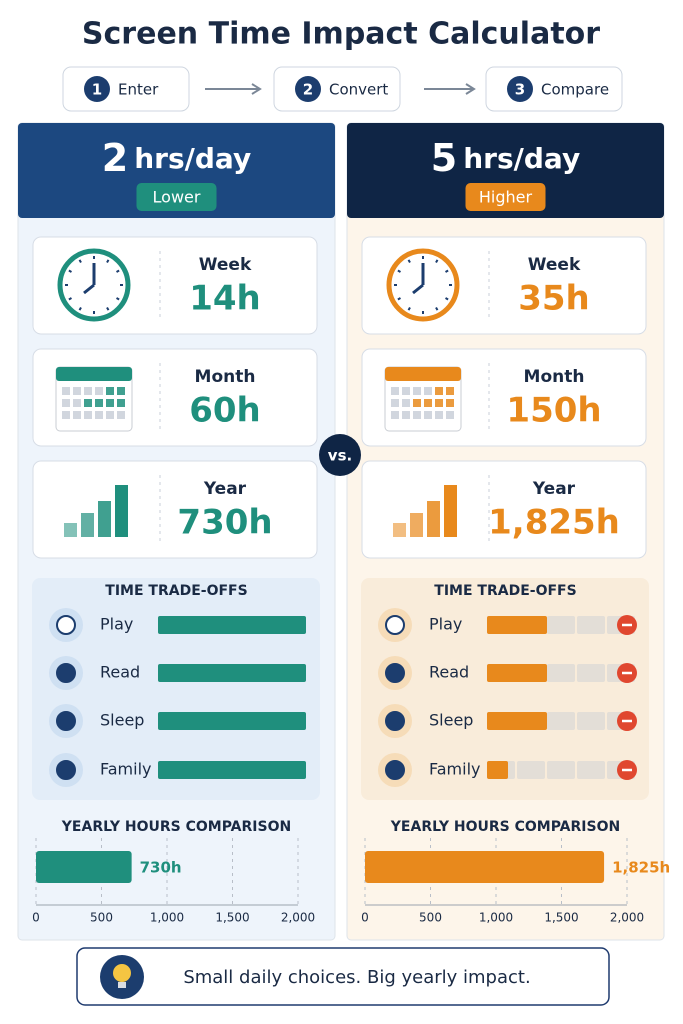 The height and width of the screenshot is (1024, 683). Describe the element at coordinates (395, 625) in the screenshot. I see `play-icon-inner` at that location.